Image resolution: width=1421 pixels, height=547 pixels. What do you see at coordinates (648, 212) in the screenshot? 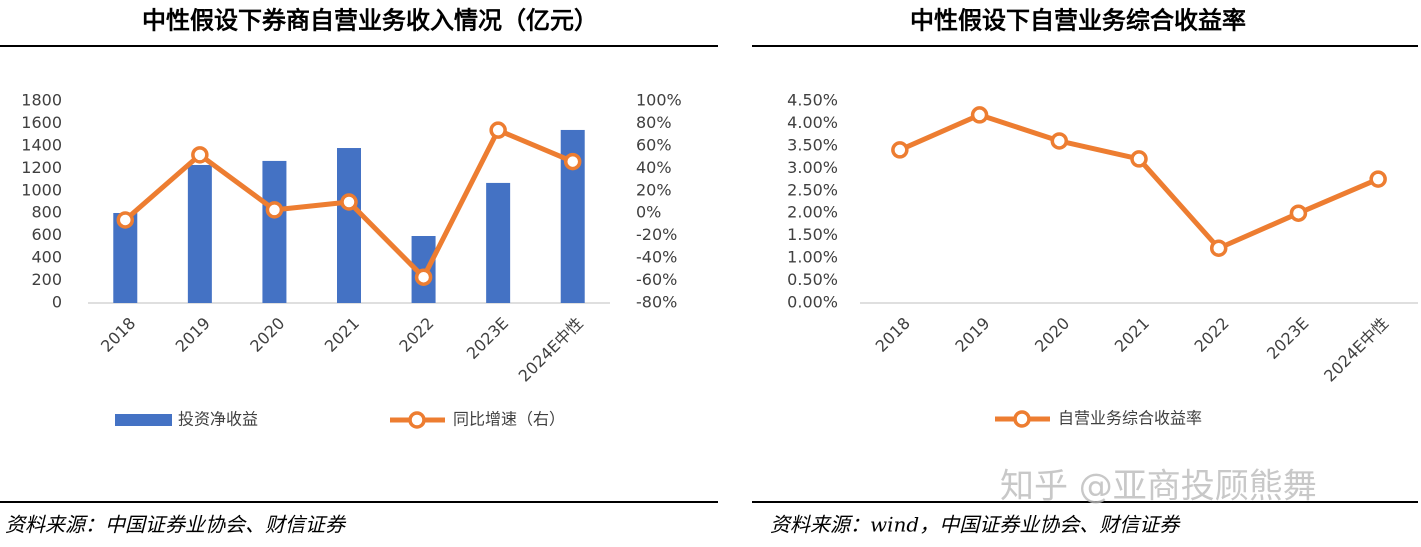
I see `y2-tick-label: 0%` at bounding box center [648, 212].